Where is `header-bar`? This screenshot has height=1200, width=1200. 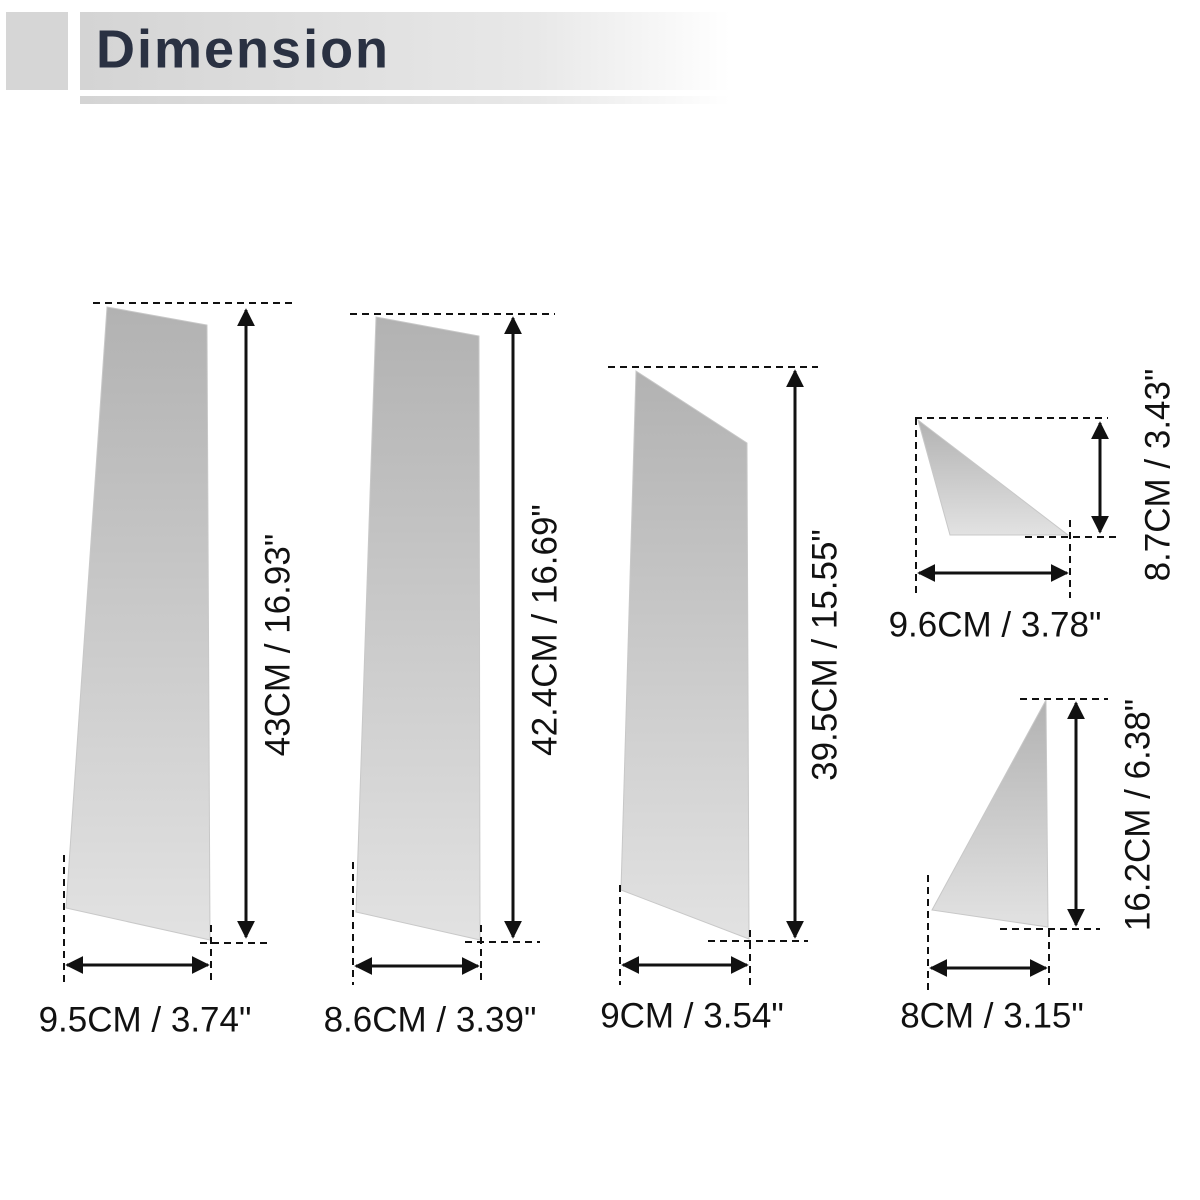
header-bar is located at coordinates (405, 51).